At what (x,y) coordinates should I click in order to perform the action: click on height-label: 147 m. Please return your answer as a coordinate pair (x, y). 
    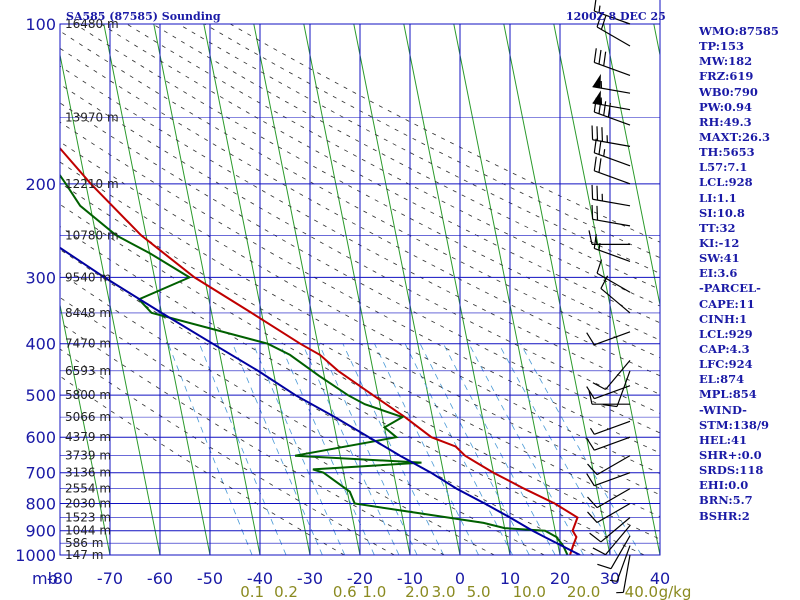
    Looking at the image, I should click on (84, 555).